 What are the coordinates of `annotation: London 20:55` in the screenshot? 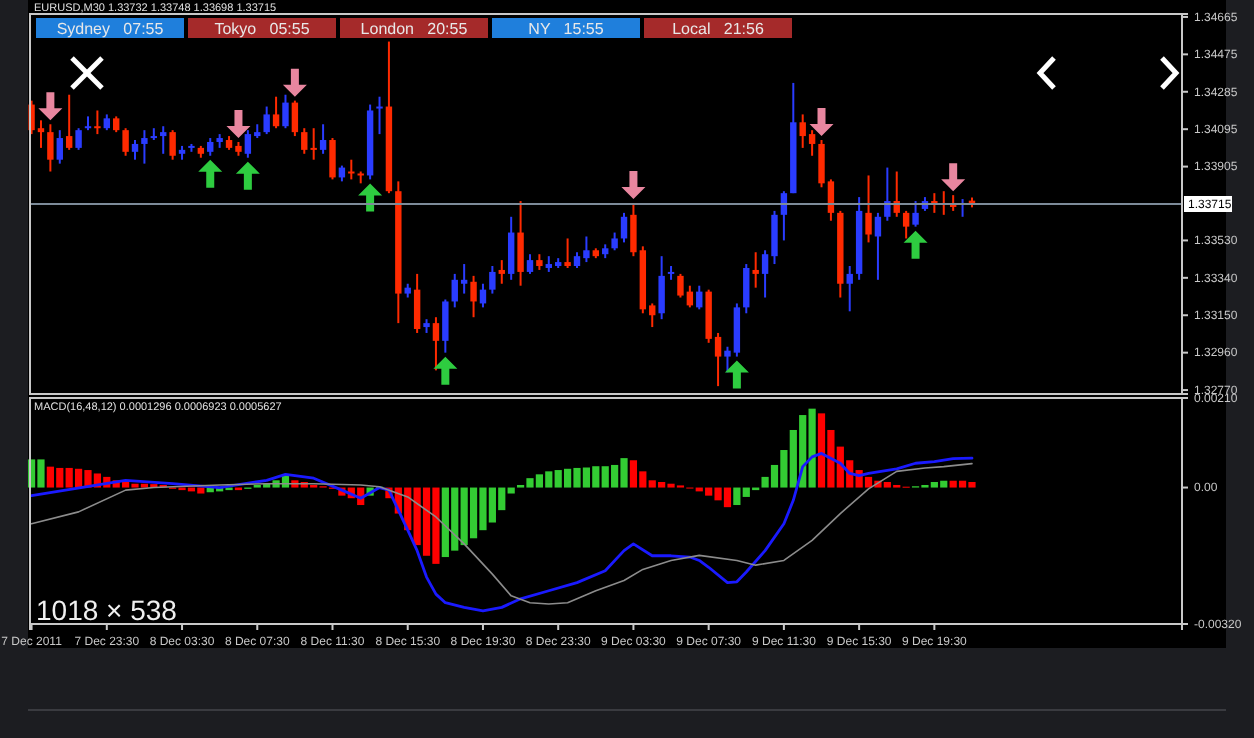 It's located at (414, 29).